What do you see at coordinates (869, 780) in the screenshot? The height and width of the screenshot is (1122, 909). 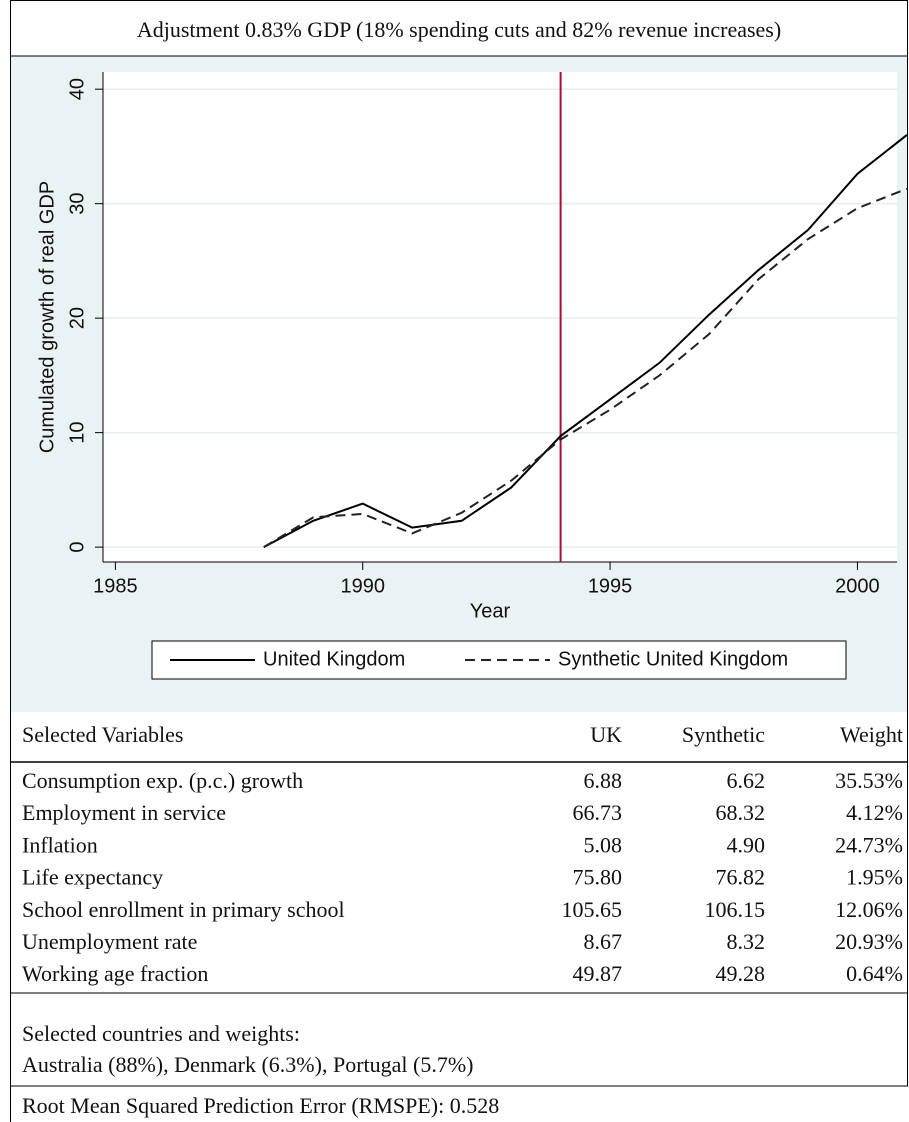 I see `table-cell: 35.53%` at bounding box center [869, 780].